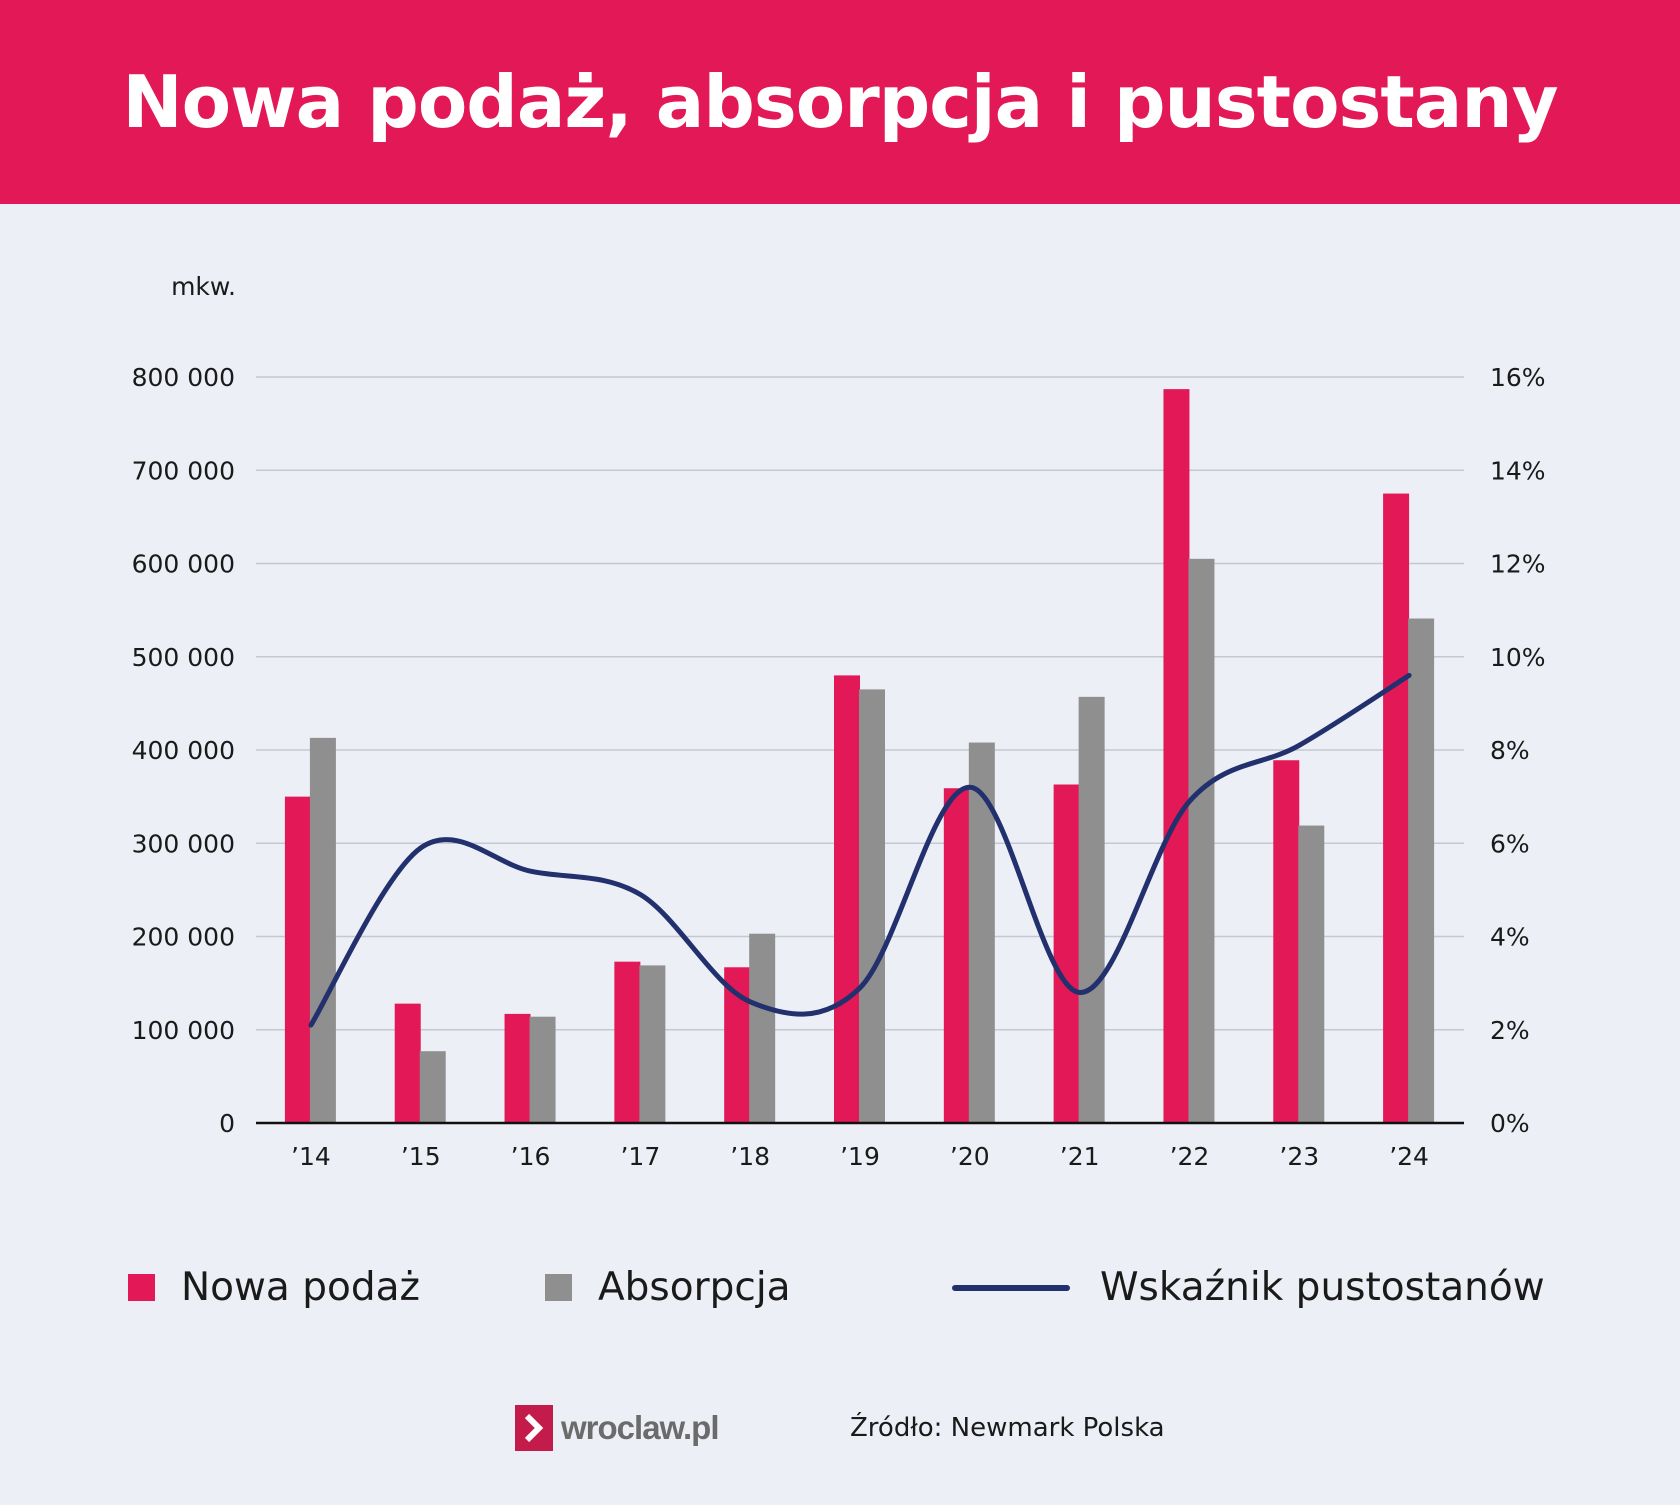 Image resolution: width=1680 pixels, height=1505 pixels. Describe the element at coordinates (183, 937) in the screenshot. I see `y-tick-label: 200 000` at that location.